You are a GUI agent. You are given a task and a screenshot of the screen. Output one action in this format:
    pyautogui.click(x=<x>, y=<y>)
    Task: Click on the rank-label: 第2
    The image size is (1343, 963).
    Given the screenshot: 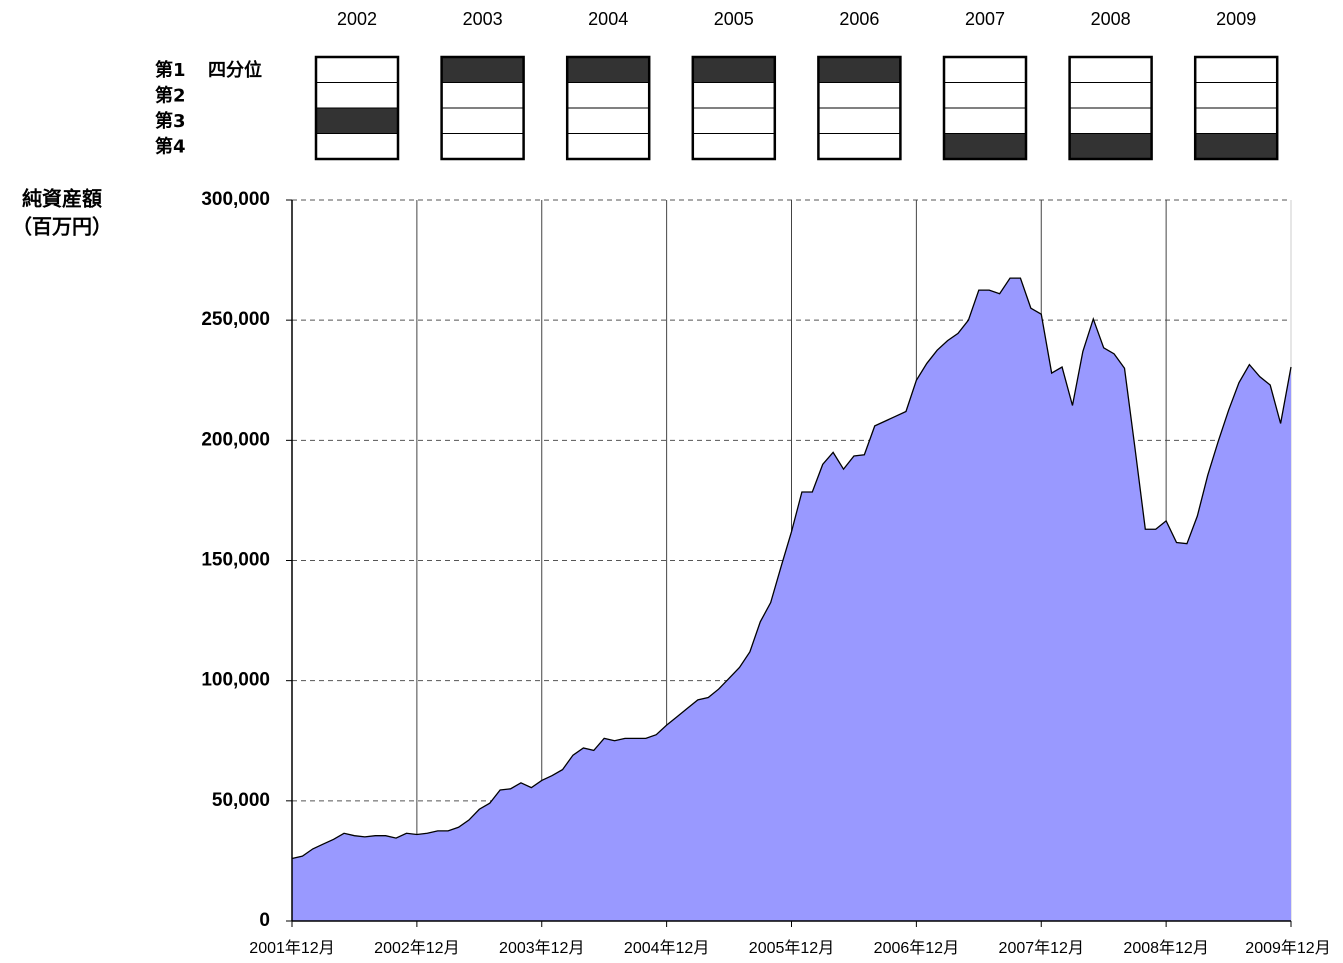 What is the action you would take?
    pyautogui.click(x=170, y=96)
    